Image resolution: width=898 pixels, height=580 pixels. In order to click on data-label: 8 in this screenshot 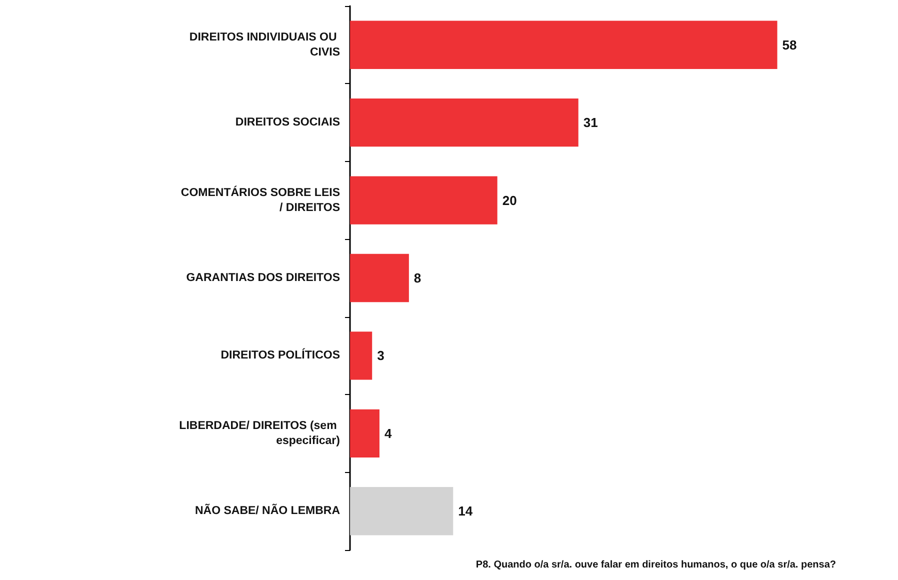, I will do `click(418, 278)`.